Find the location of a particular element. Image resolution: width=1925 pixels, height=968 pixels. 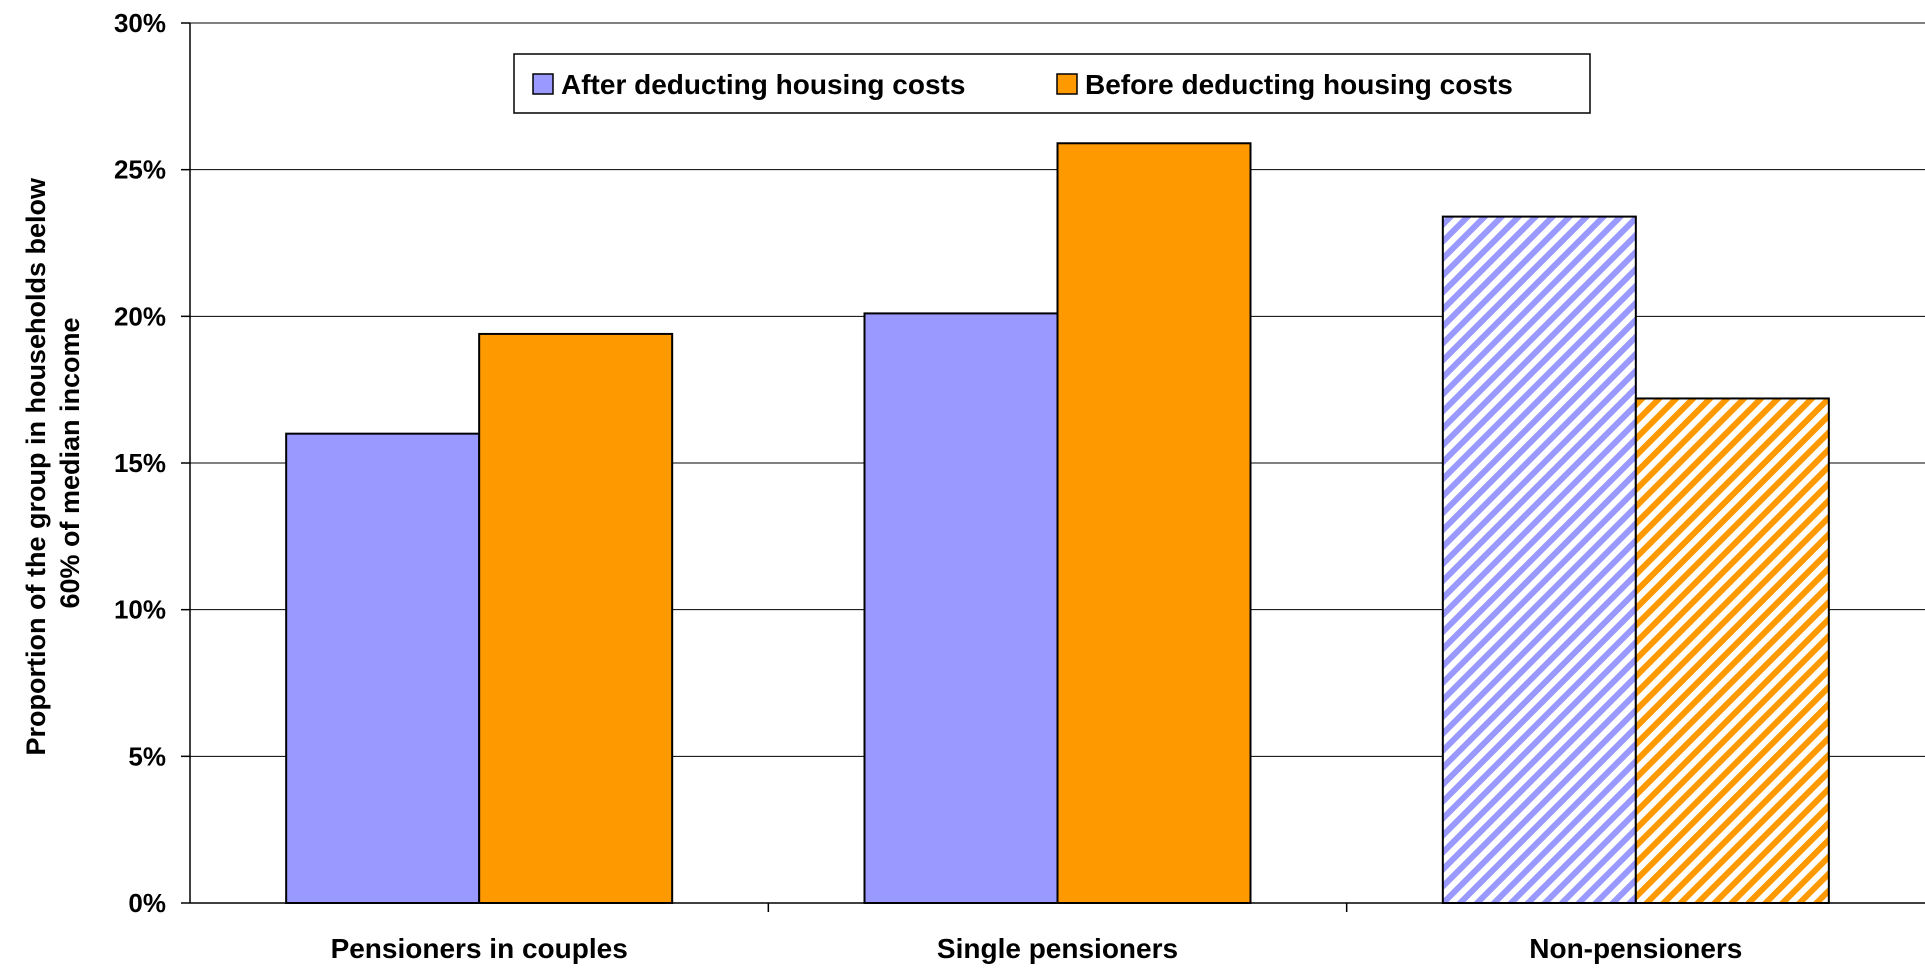

x-category-label: Single pensioners is located at coordinates (1057, 948).